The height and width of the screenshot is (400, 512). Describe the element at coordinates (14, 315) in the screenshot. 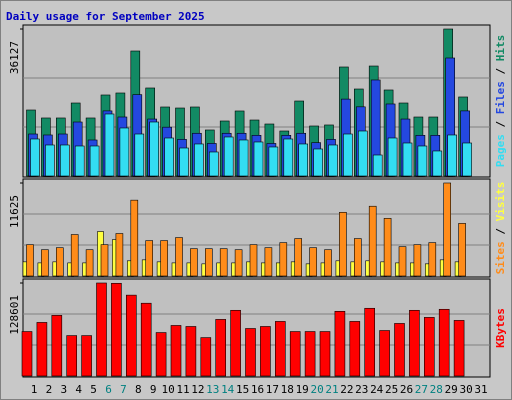

I see `y-tick-label: 128601` at that location.